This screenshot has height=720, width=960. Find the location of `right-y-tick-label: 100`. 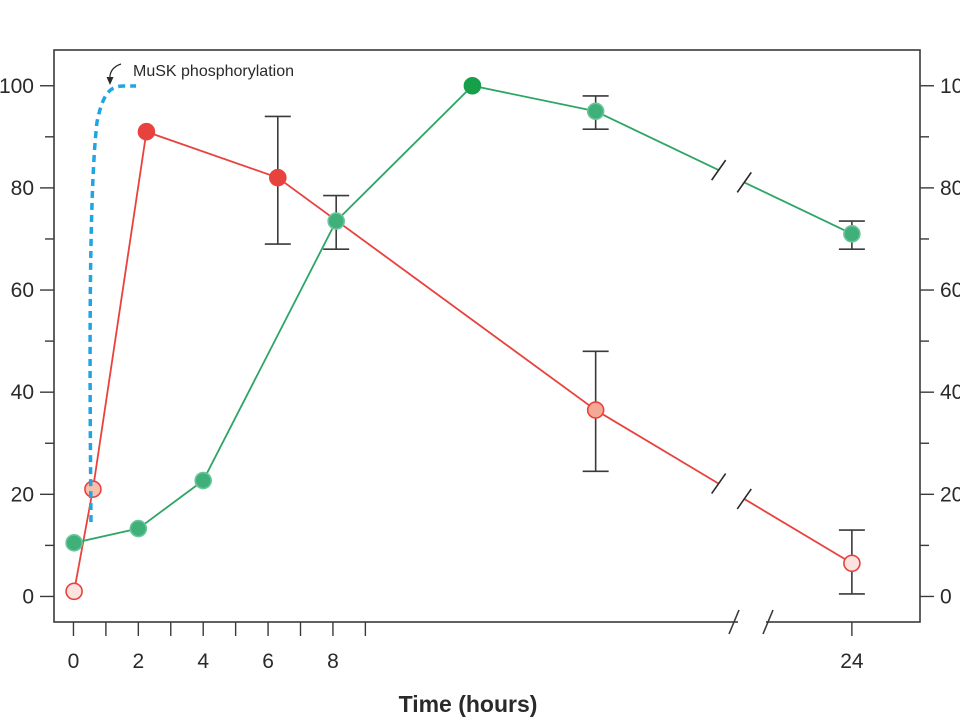

right-y-tick-label: 100 is located at coordinates (950, 86).